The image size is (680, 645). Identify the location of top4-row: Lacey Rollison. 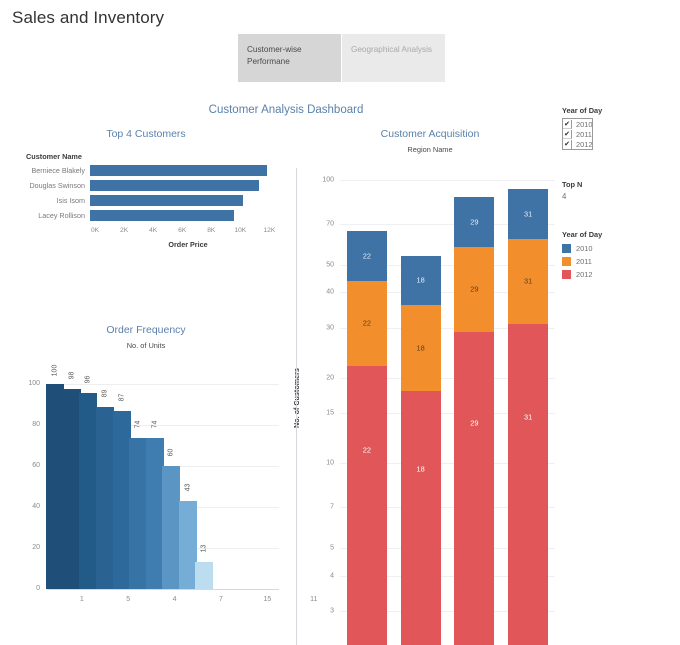
(146, 215).